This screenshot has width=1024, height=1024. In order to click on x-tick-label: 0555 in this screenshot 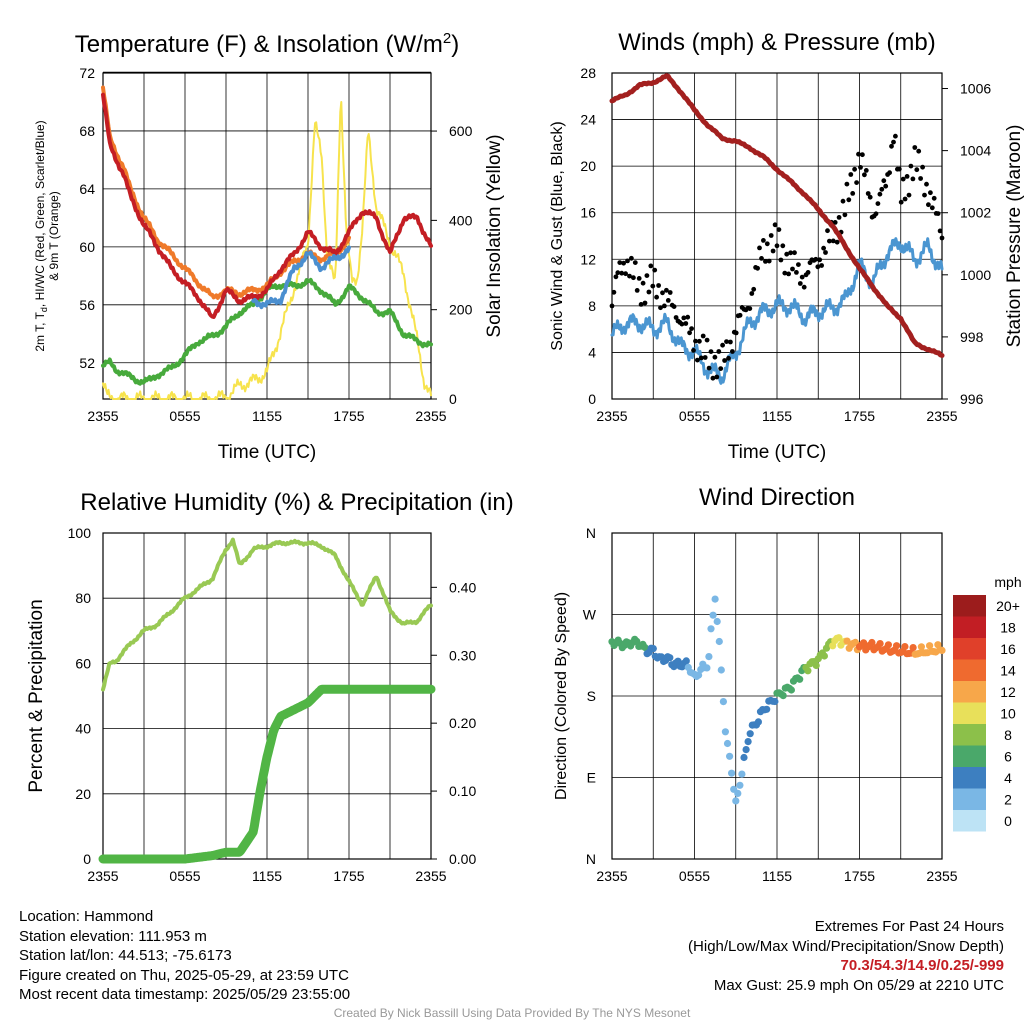, I will do `click(184, 876)`.